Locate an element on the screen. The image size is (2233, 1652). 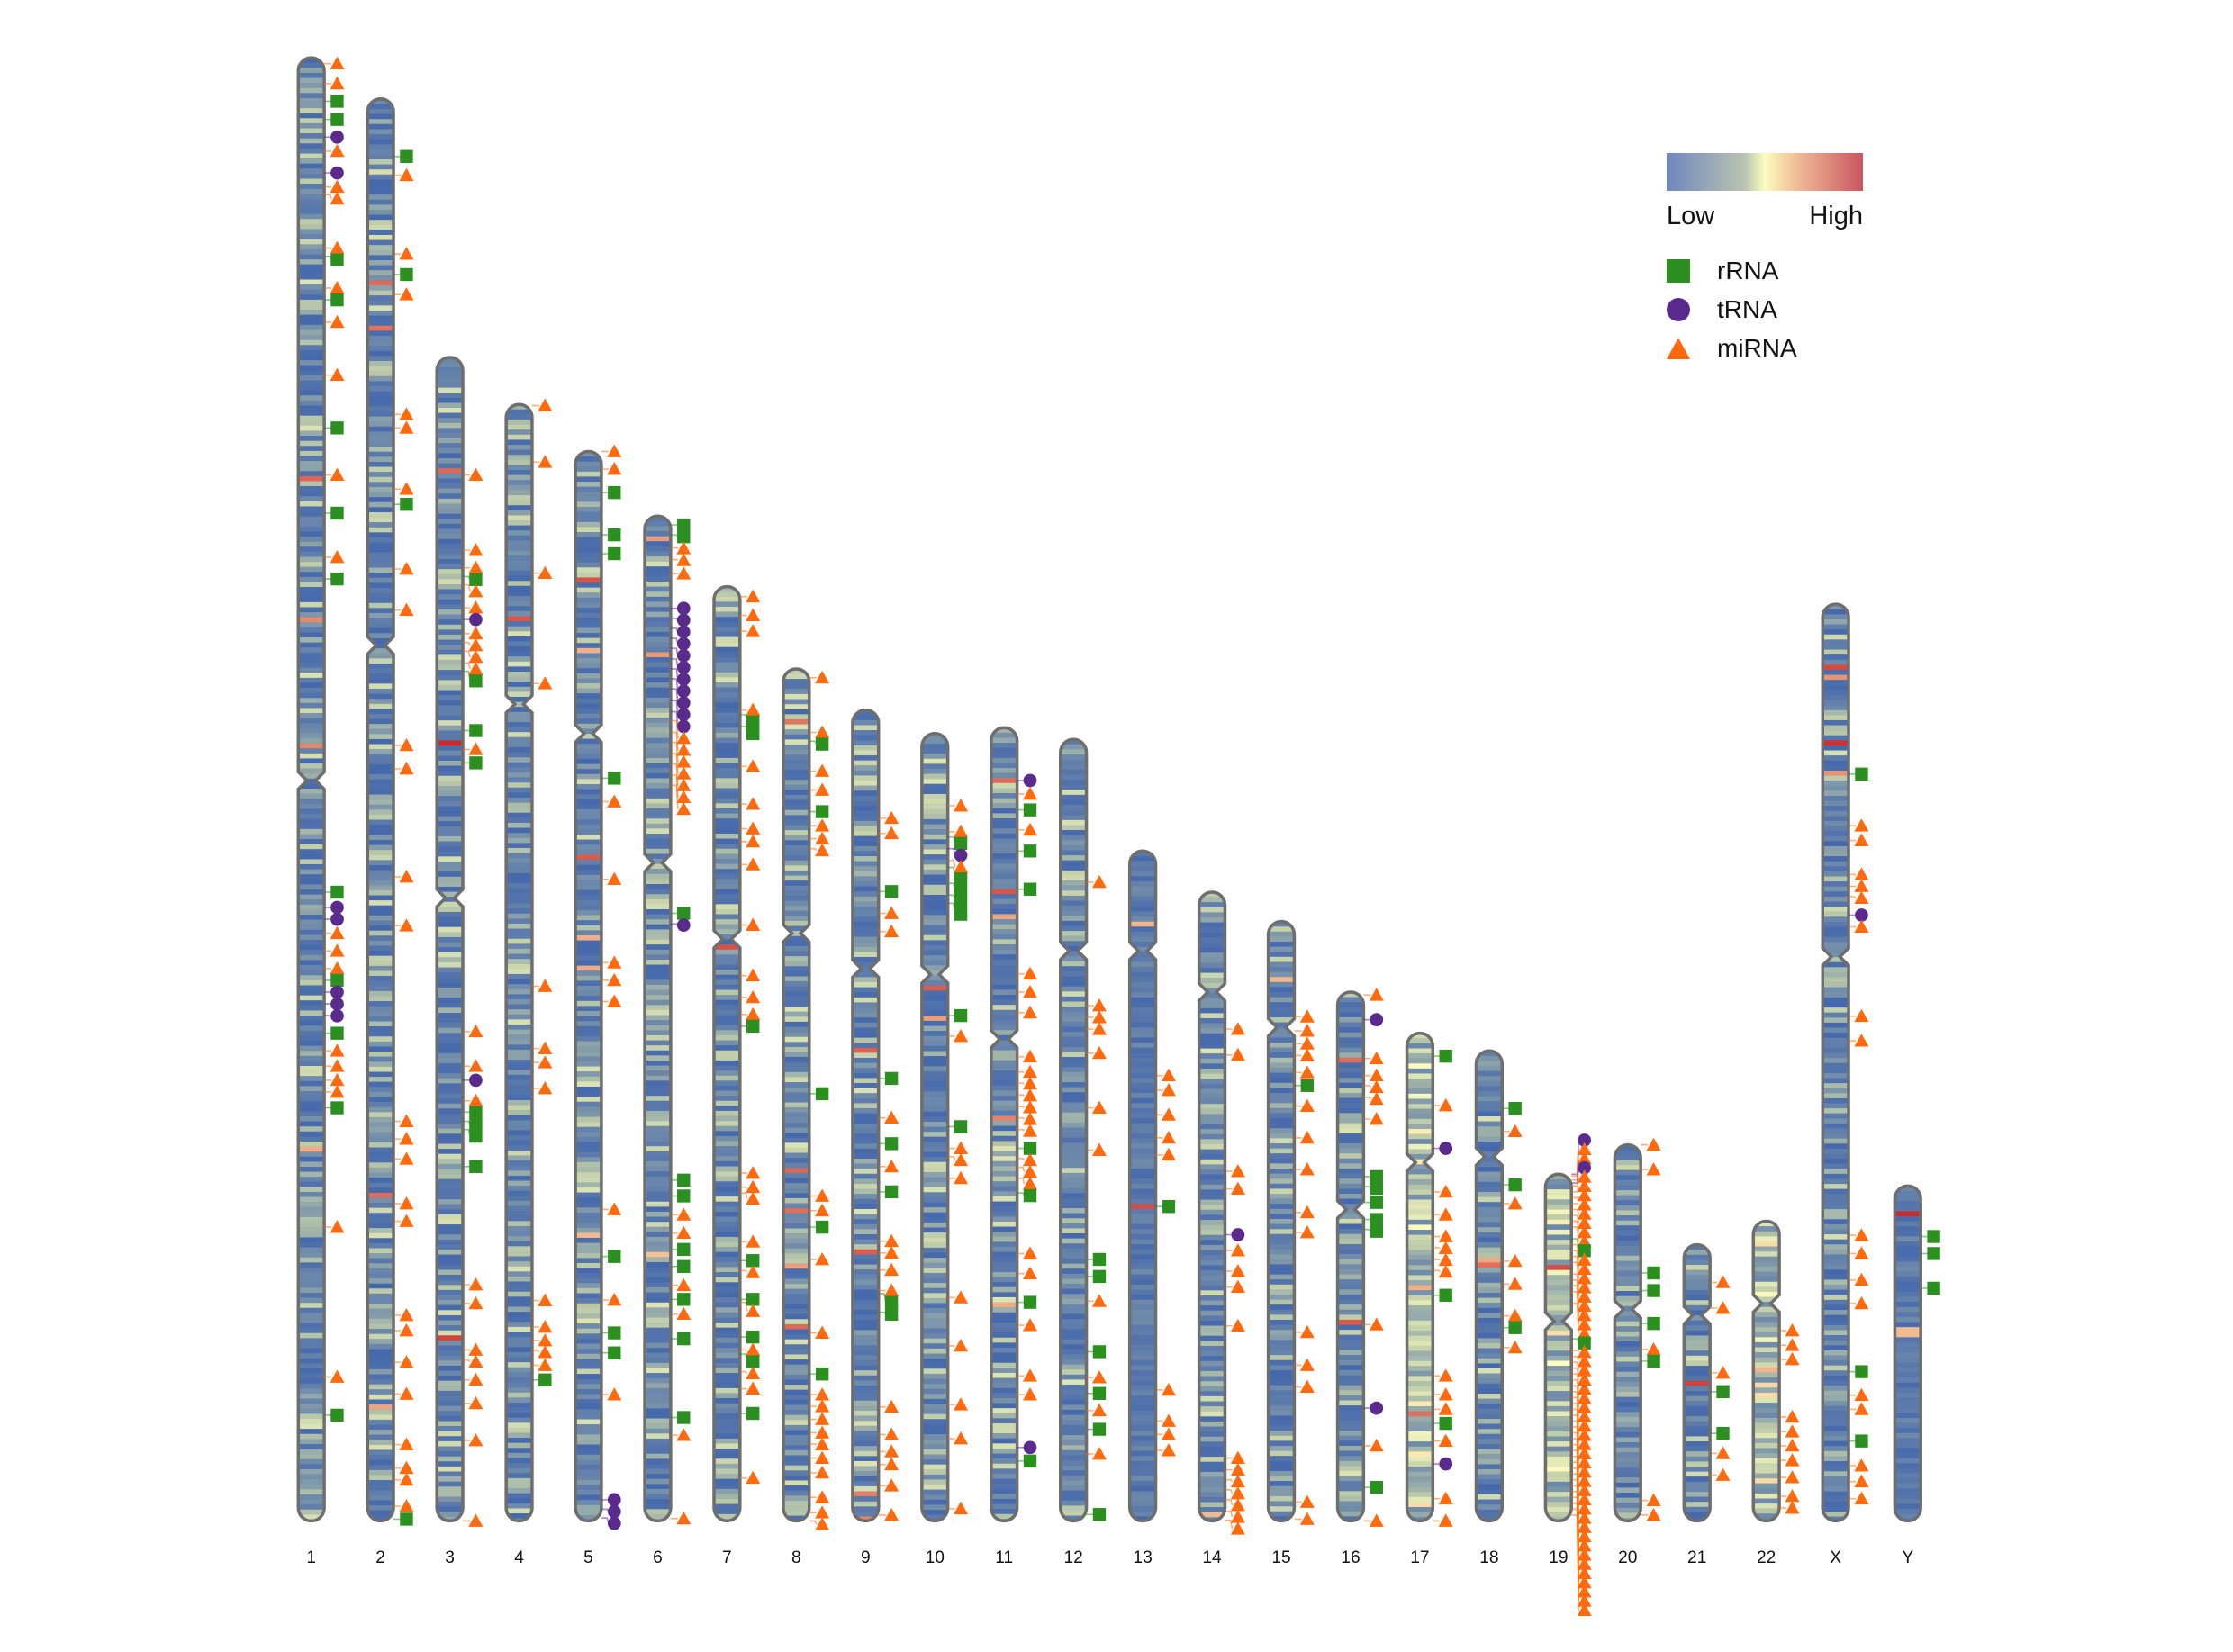
chromosome-7: 7 is located at coordinates (736, 1075).